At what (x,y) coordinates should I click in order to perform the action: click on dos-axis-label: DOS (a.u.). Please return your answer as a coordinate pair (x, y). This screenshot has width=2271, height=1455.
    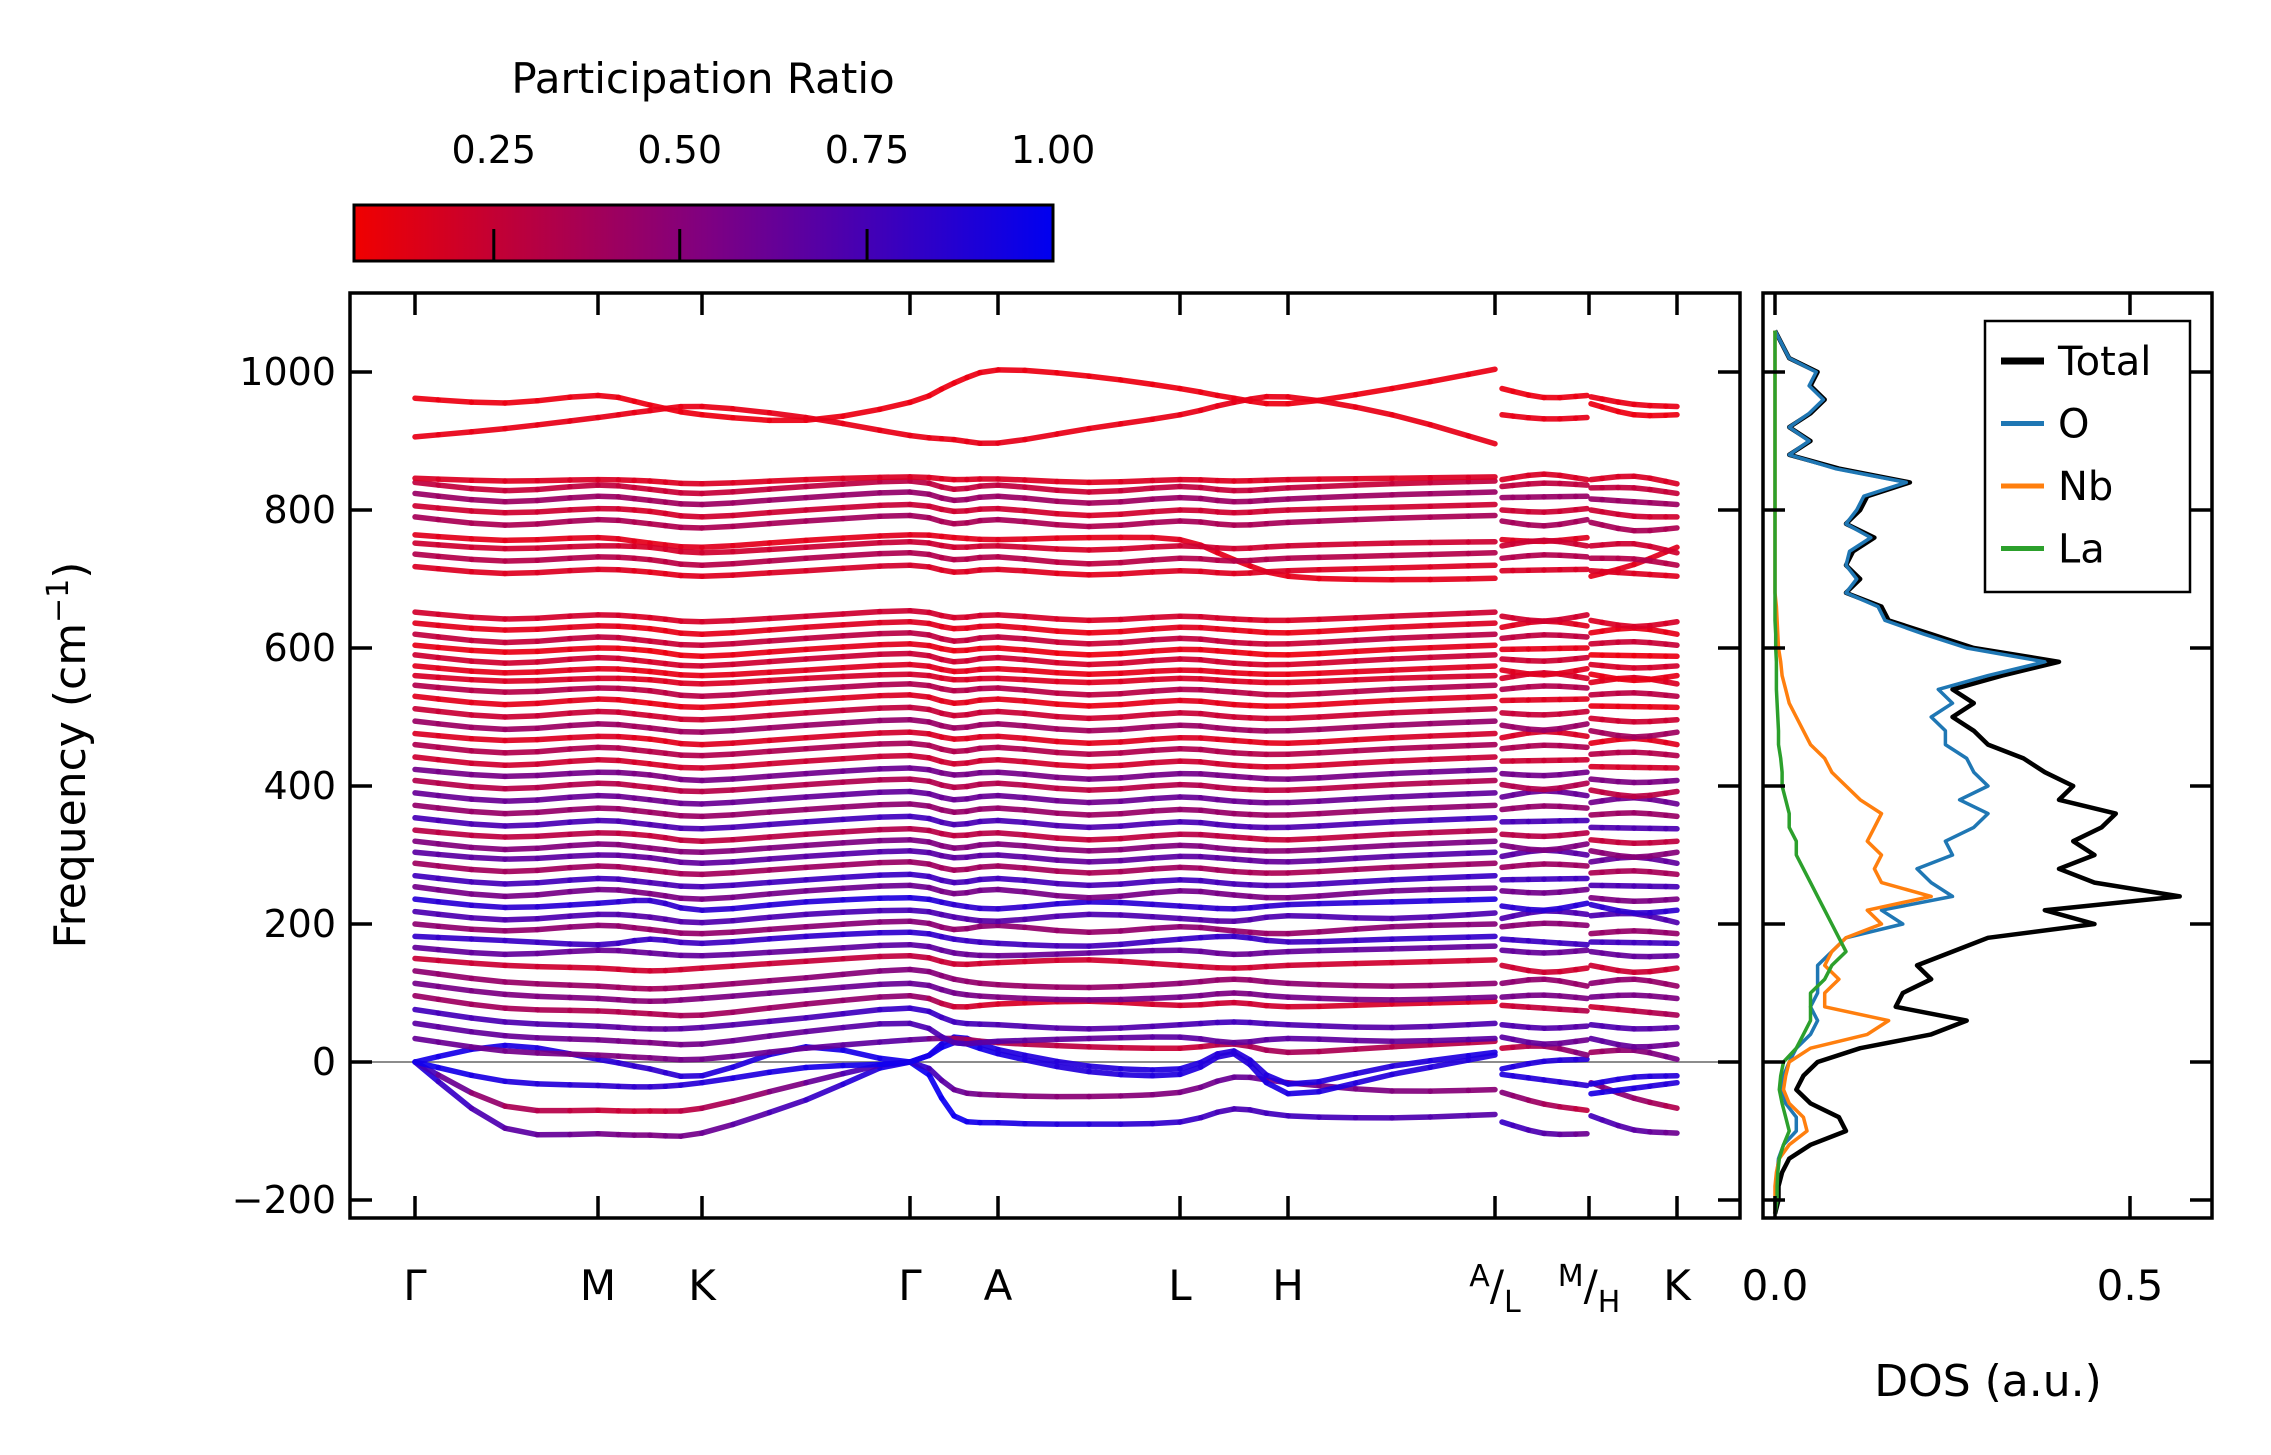
    Looking at the image, I should click on (1988, 1381).